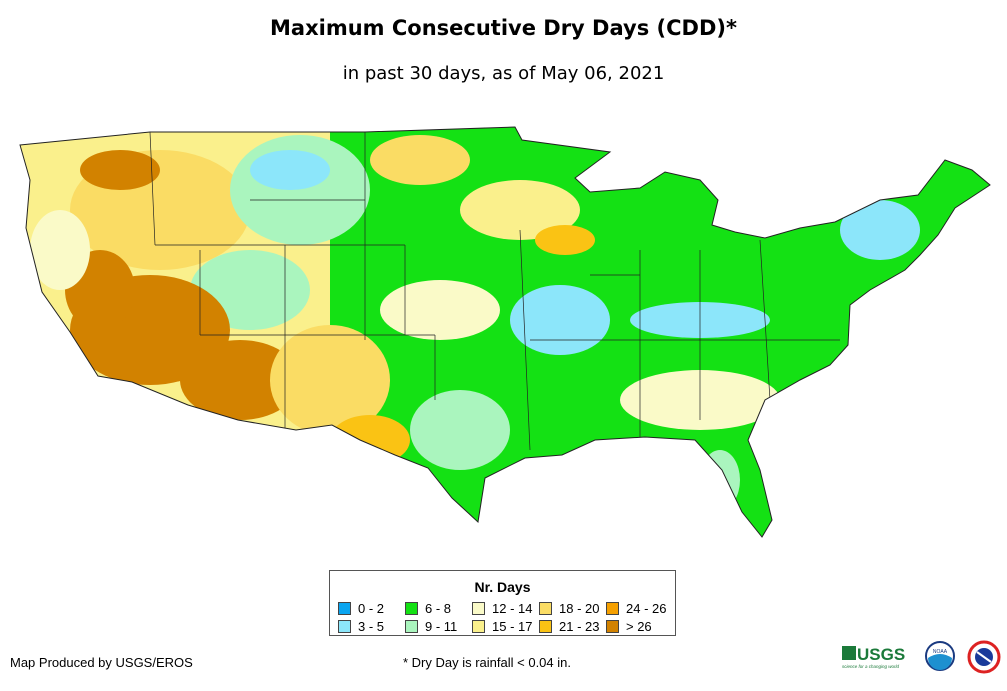  I want to click on legend-label: 18 - 20, so click(579, 608).